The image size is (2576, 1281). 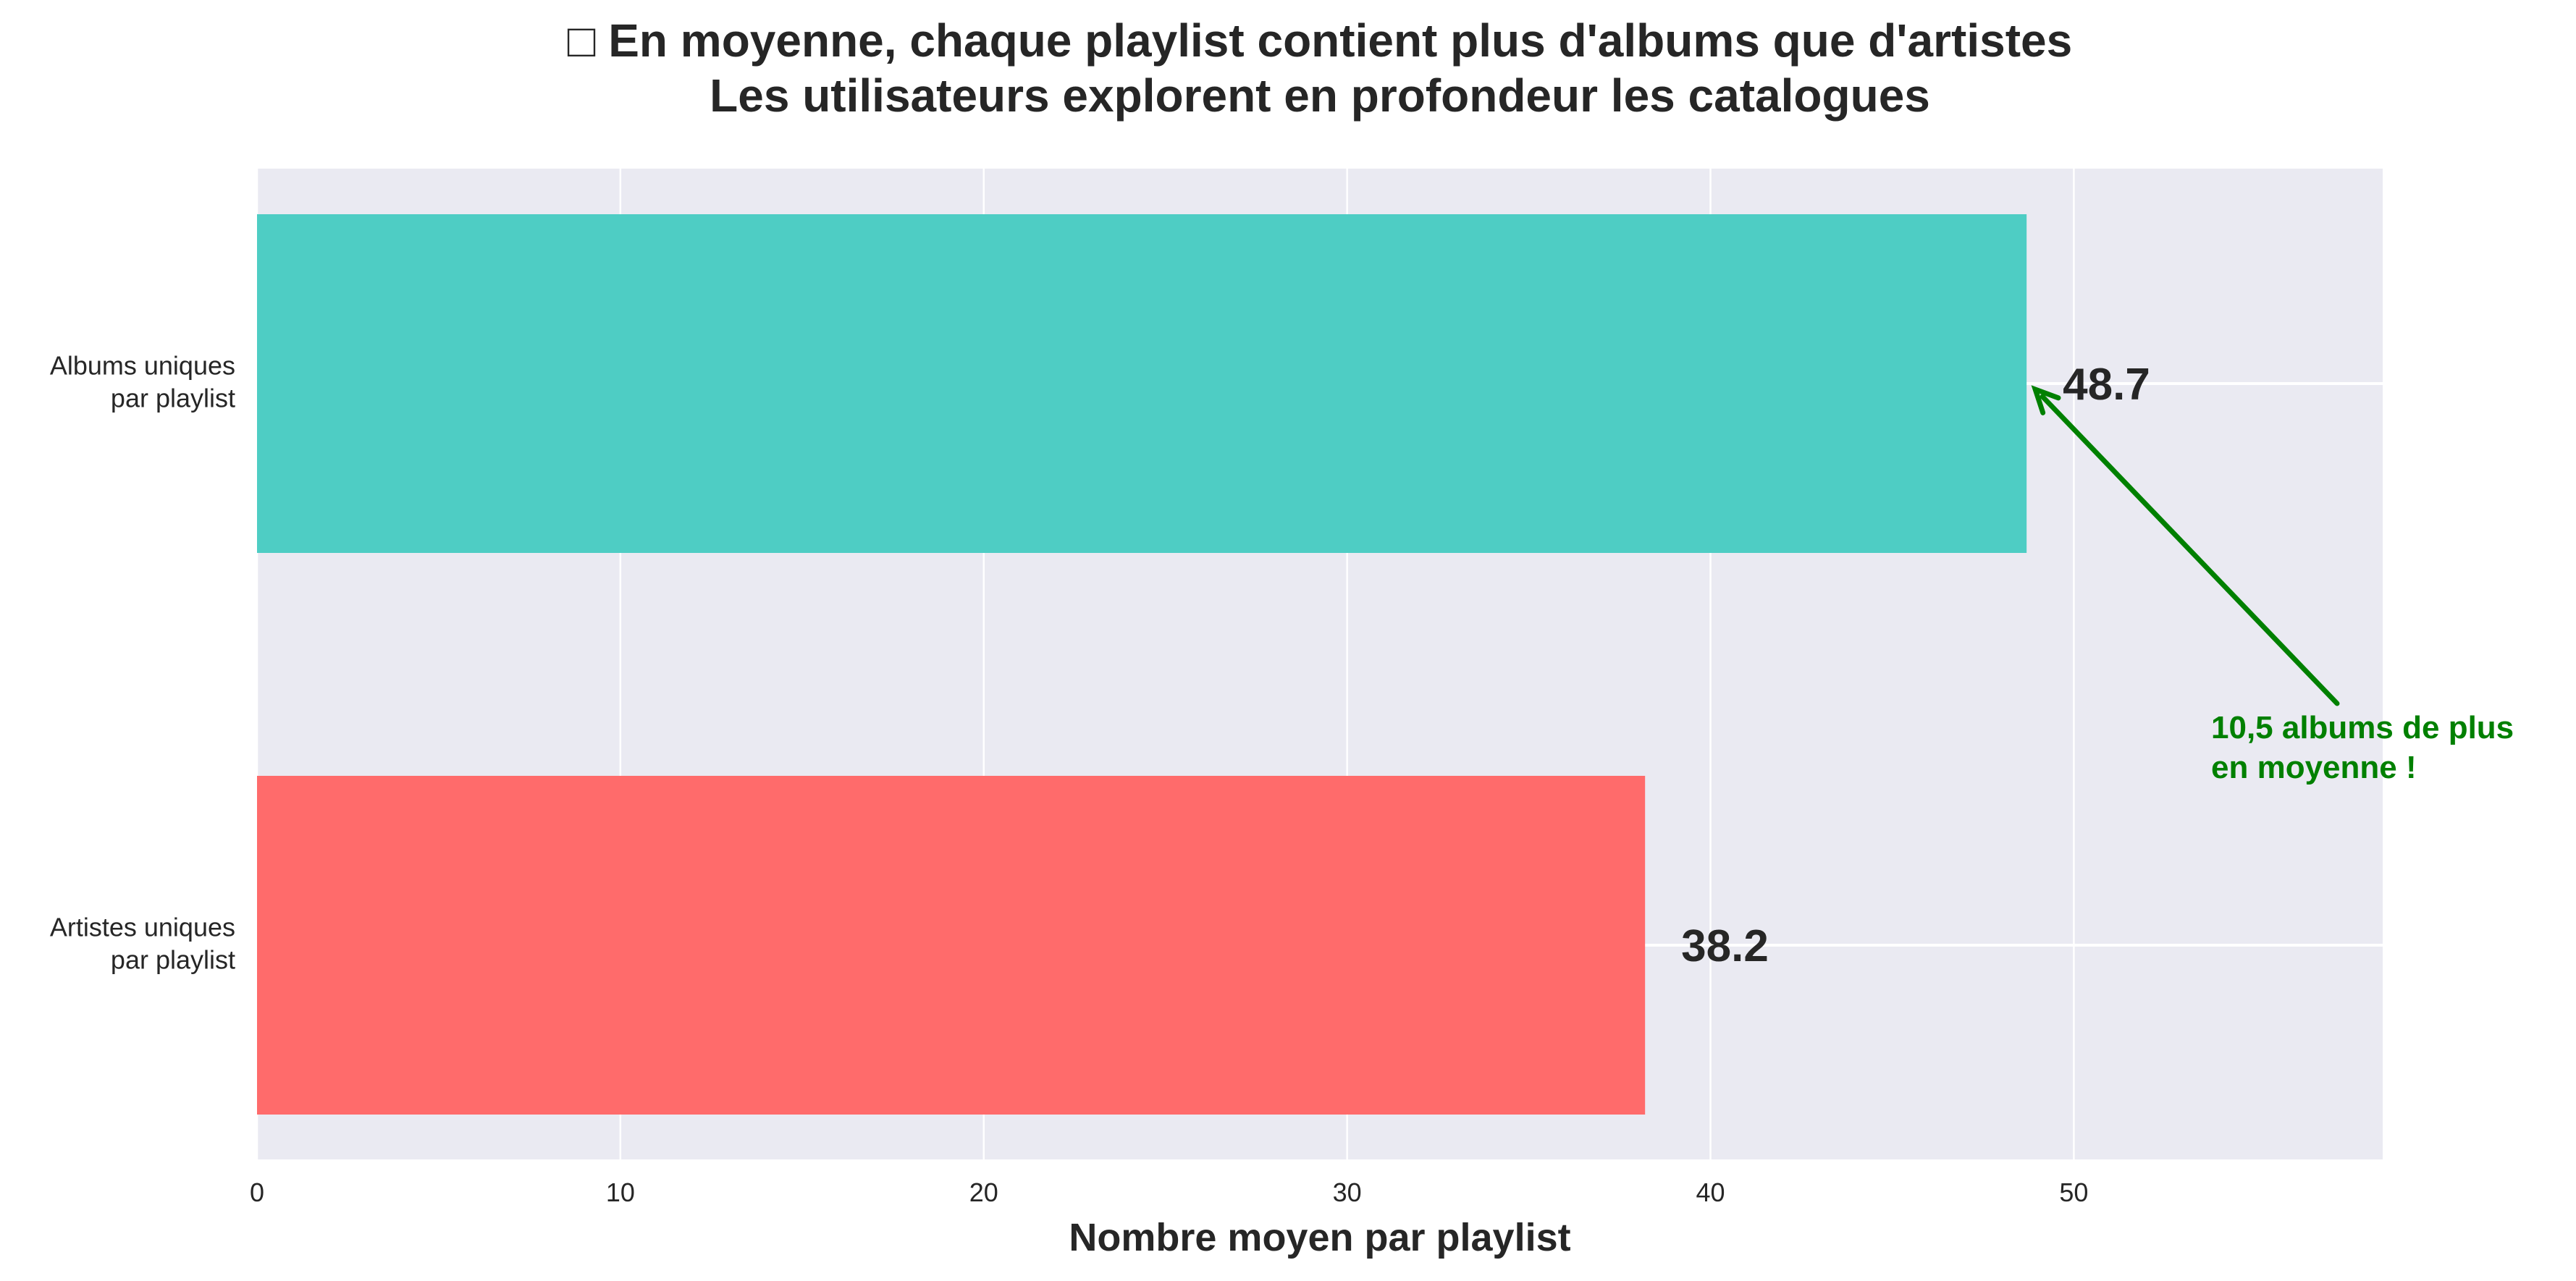 What do you see at coordinates (1347, 1192) in the screenshot?
I see `x-tick-label: 30` at bounding box center [1347, 1192].